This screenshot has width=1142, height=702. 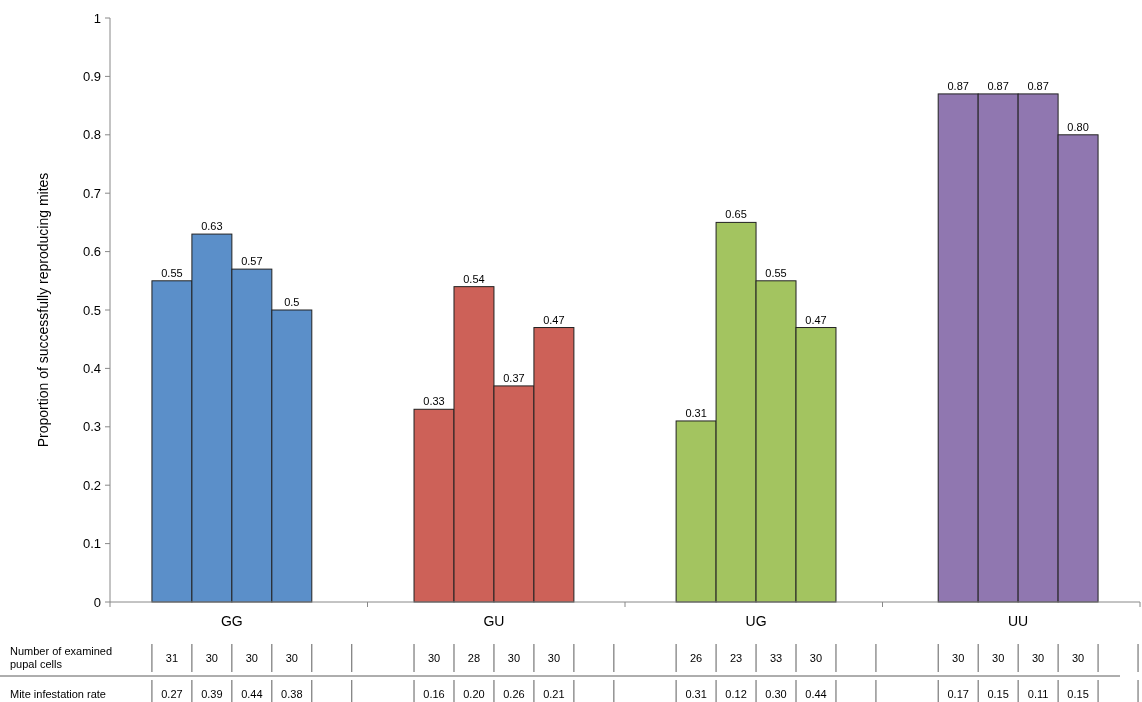 What do you see at coordinates (434, 401) in the screenshot?
I see `data-label: 0.33` at bounding box center [434, 401].